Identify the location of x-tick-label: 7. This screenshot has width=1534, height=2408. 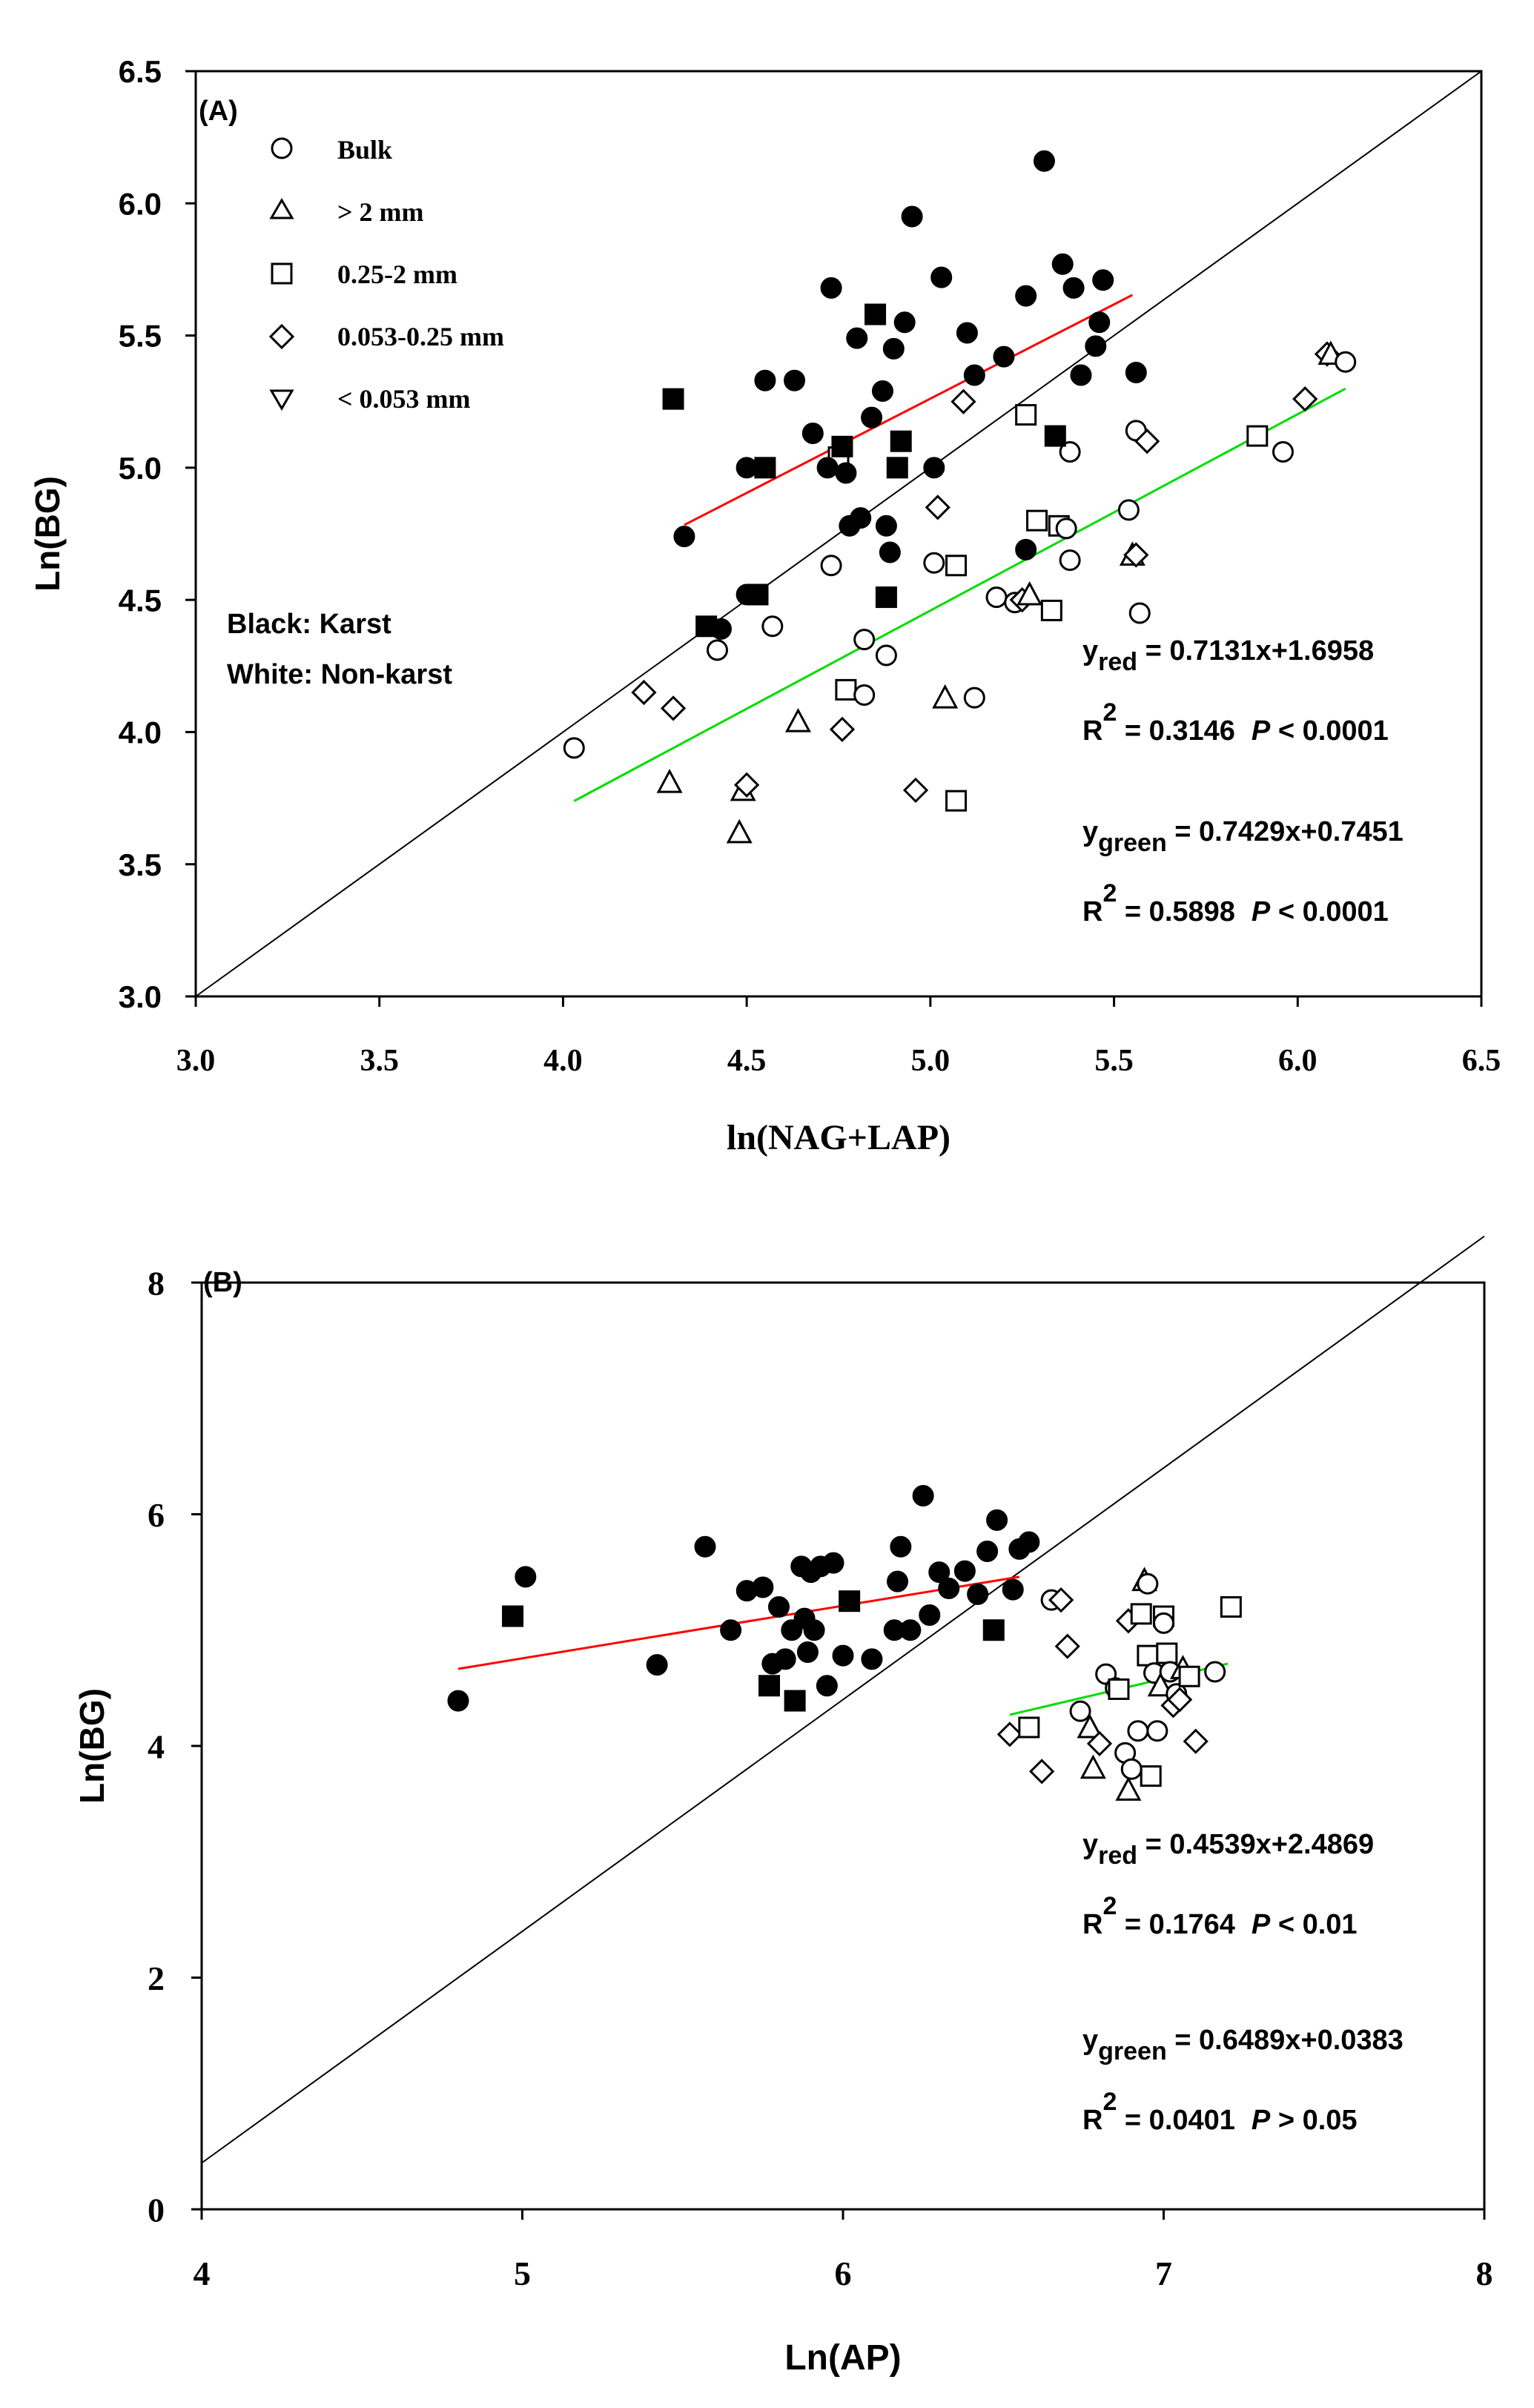
(1164, 2273).